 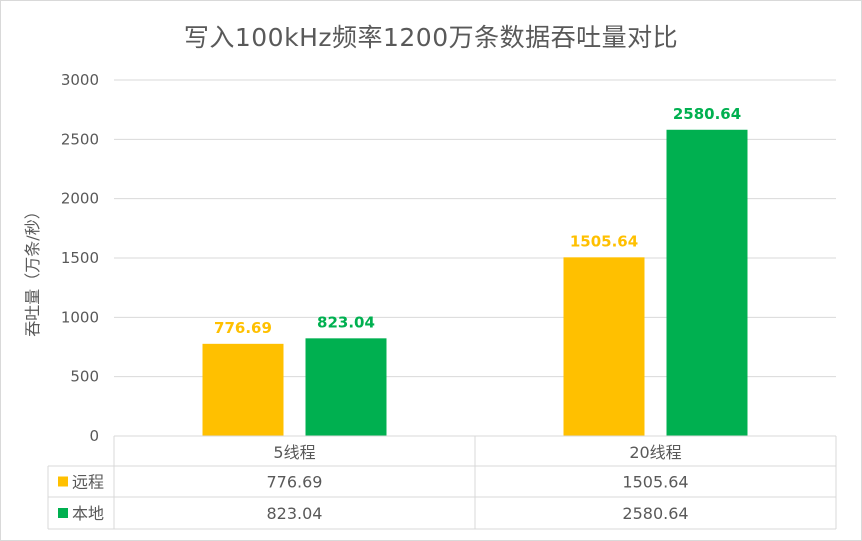 I want to click on table-cell: 823.04, so click(x=295, y=513).